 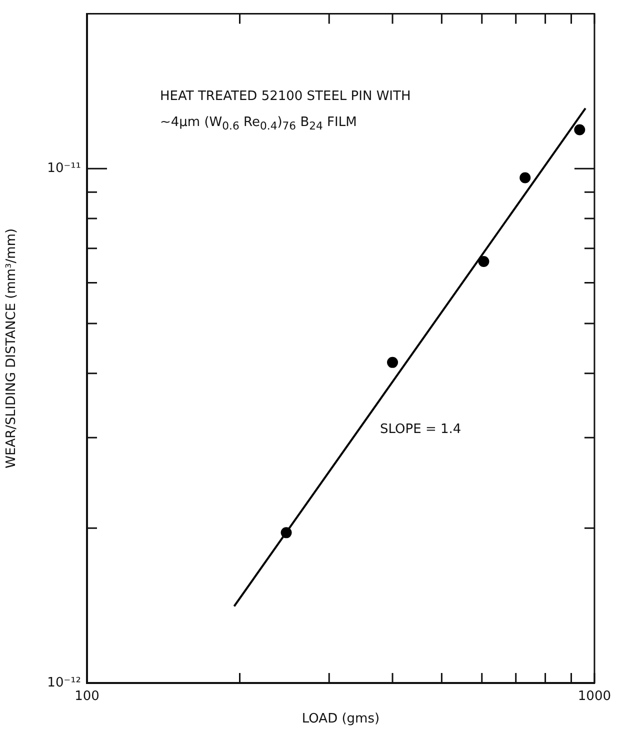 What do you see at coordinates (595, 696) in the screenshot?
I see `x-tick-label: 1000` at bounding box center [595, 696].